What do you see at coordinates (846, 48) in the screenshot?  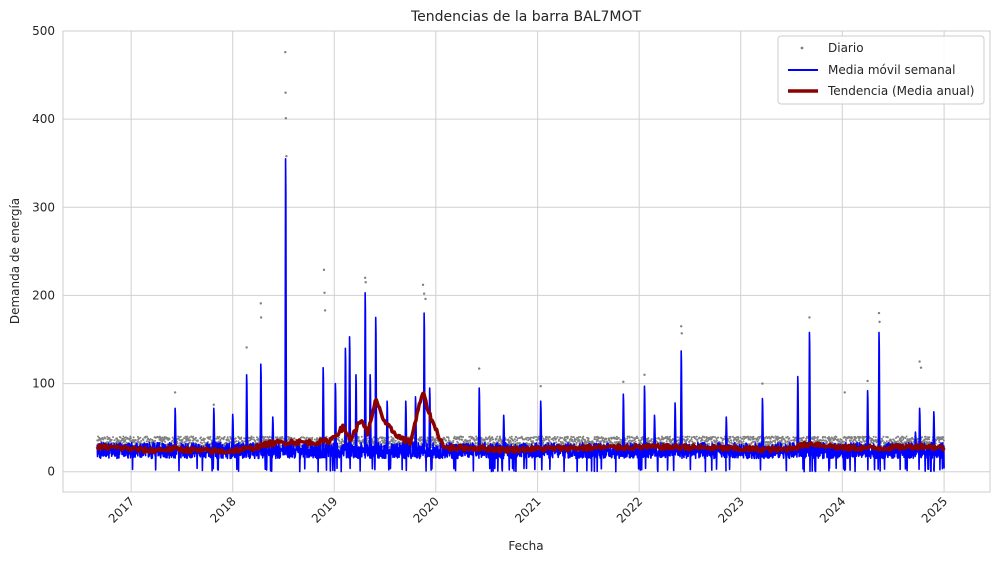 I see `legend-label-diario: Diario` at bounding box center [846, 48].